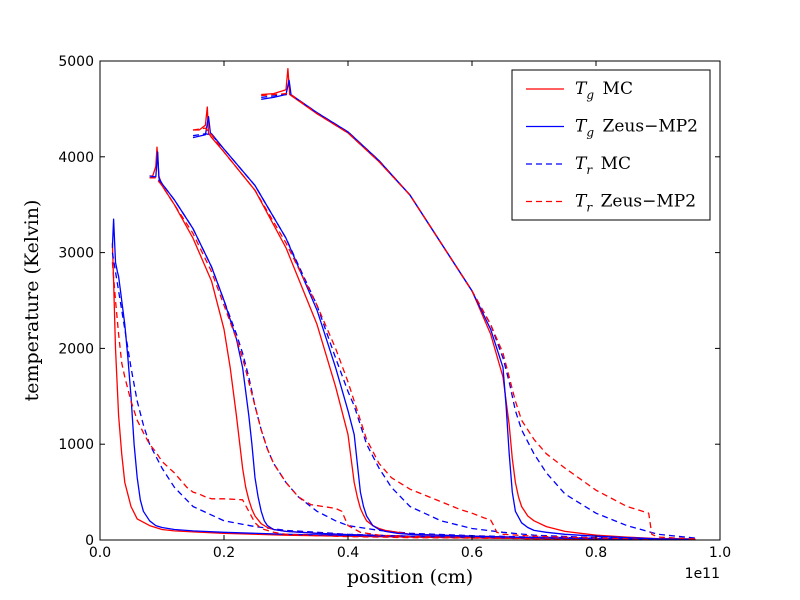  I want to click on x-tick-label: 0.0, so click(100, 553).